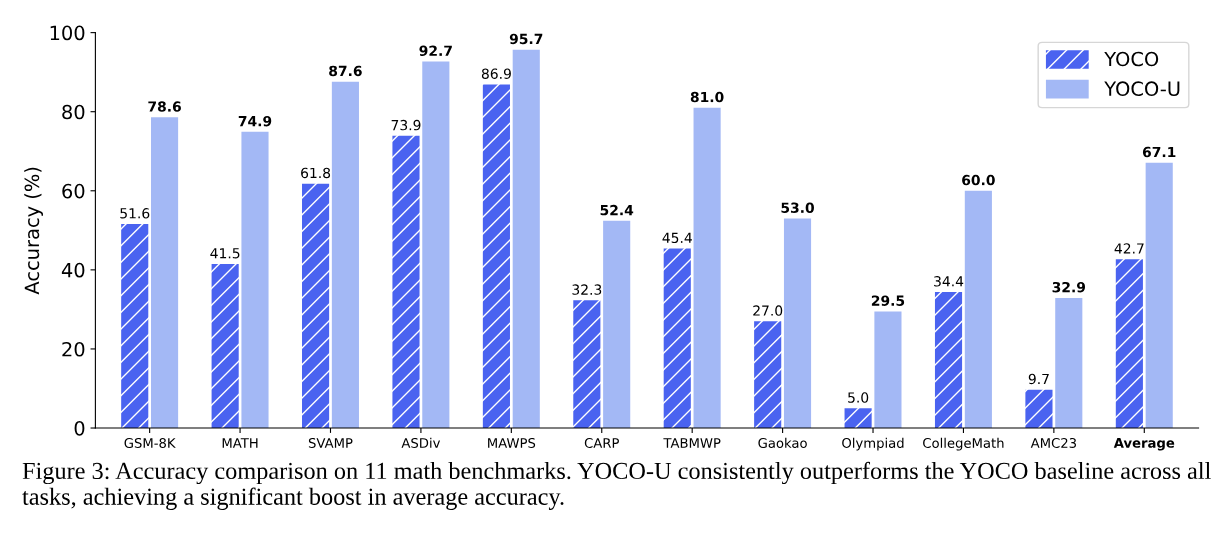 The height and width of the screenshot is (553, 1223). I want to click on data-label: 61.8, so click(316, 173).